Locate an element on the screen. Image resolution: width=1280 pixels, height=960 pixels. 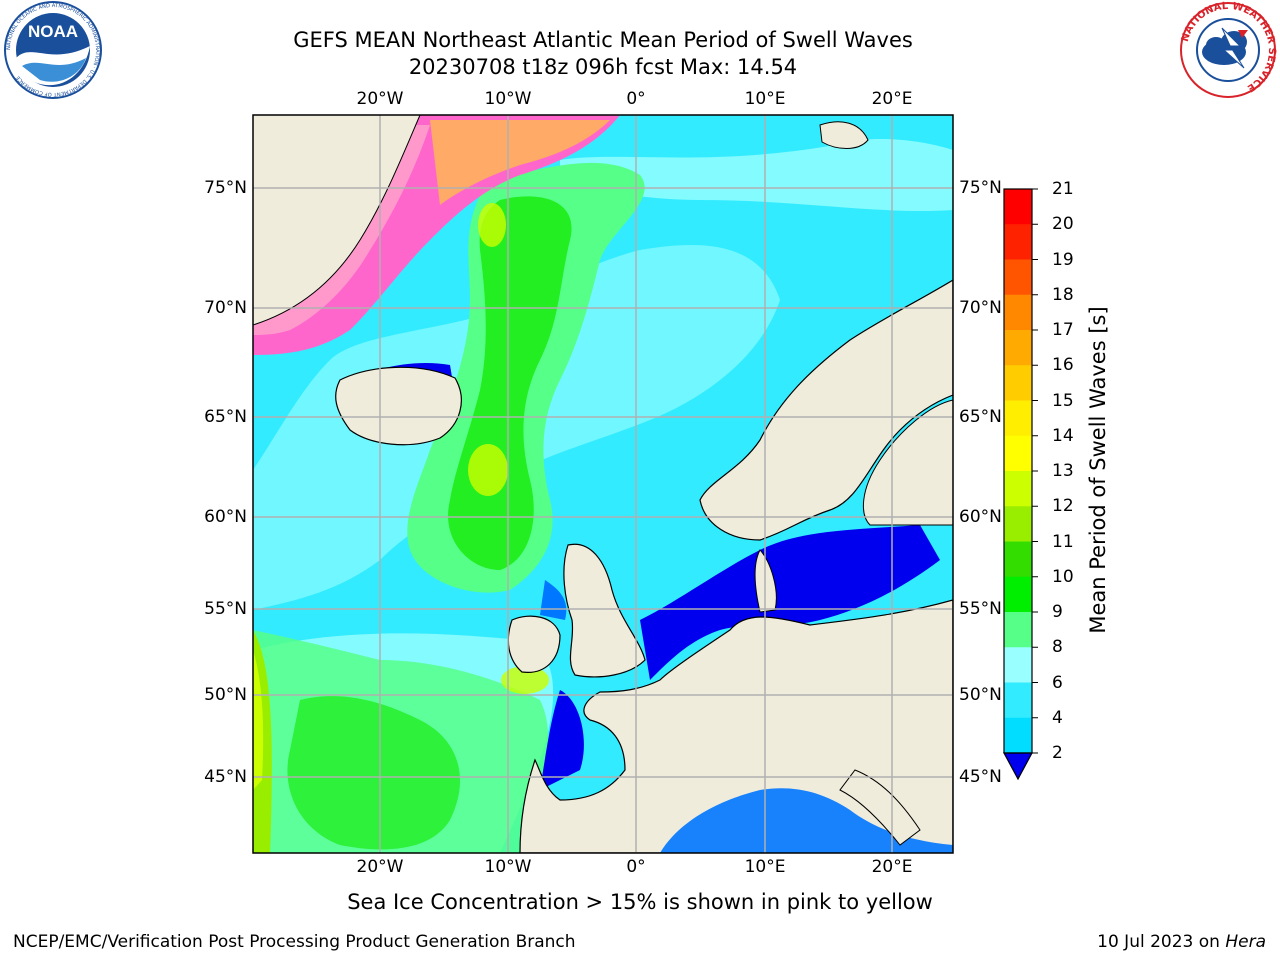
lat-tick-left-55n: 55°N is located at coordinates (225, 609).